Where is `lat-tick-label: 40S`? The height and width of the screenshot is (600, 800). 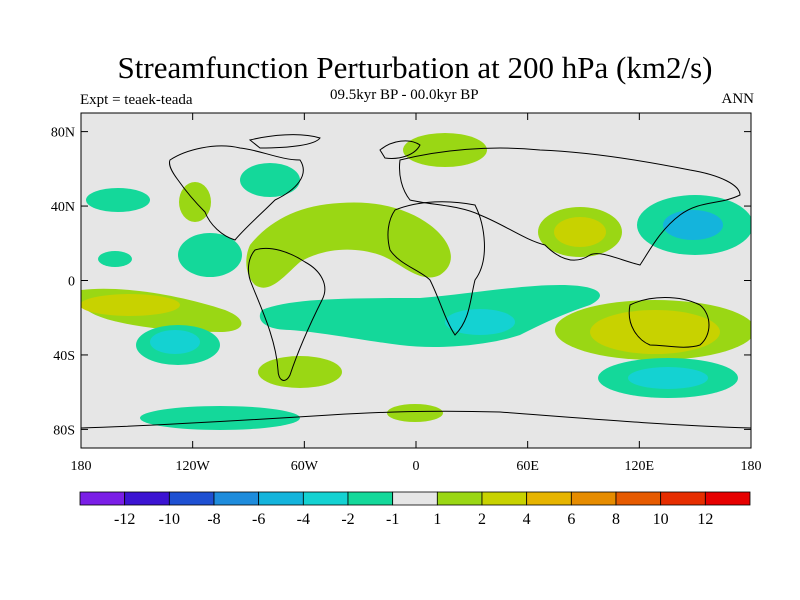
lat-tick-label: 40S is located at coordinates (64, 356).